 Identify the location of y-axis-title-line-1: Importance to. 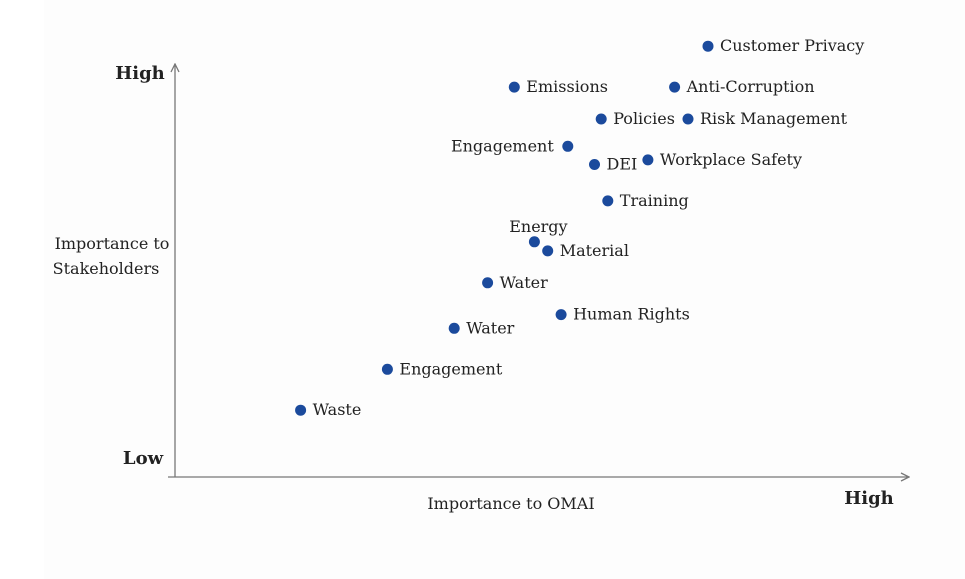
(112, 243).